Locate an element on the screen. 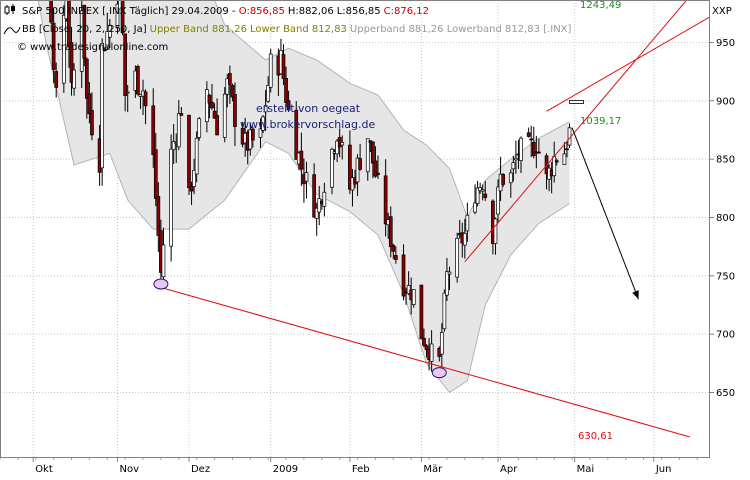 The image size is (750, 480). y-tick-label: 750 is located at coordinates (725, 276).